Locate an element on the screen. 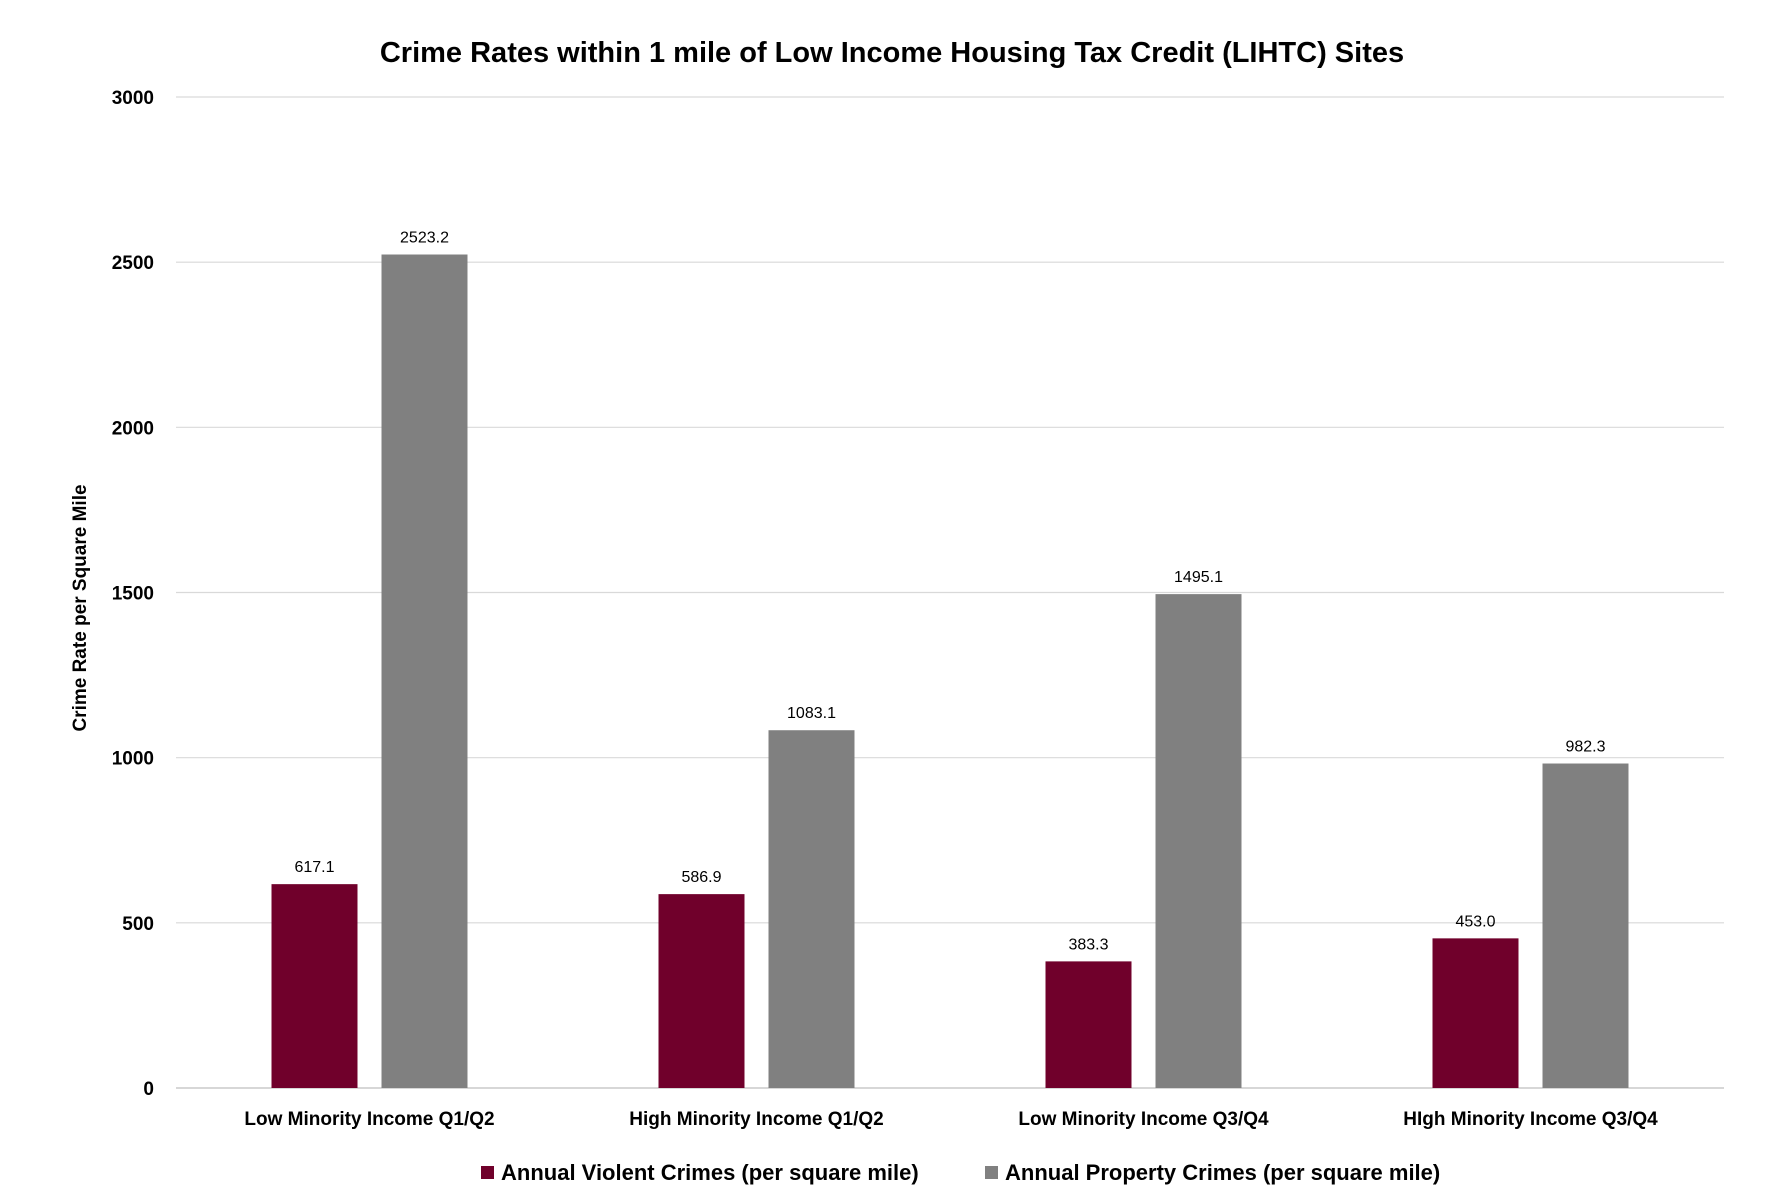 The image size is (1784, 1192). data-label: 1083.1 is located at coordinates (811, 713).